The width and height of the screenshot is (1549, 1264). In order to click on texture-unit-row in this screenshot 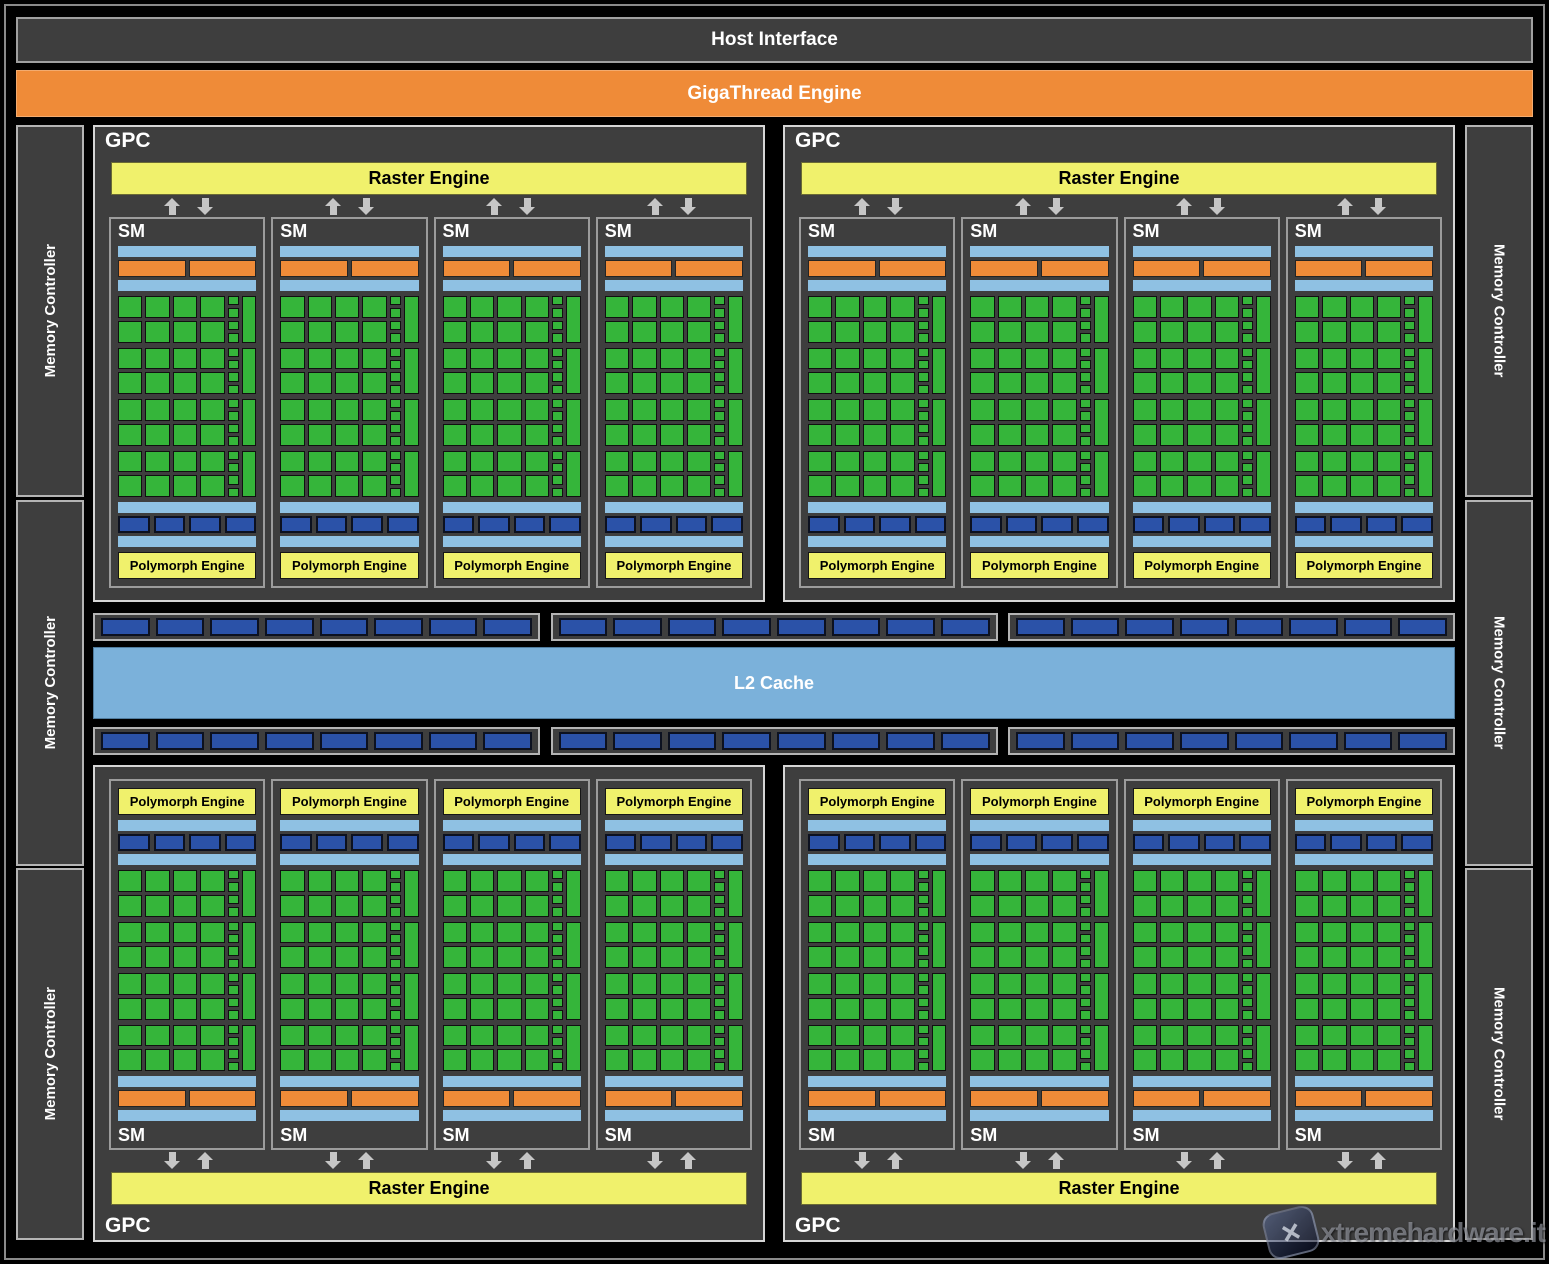, I will do `click(1201, 524)`.